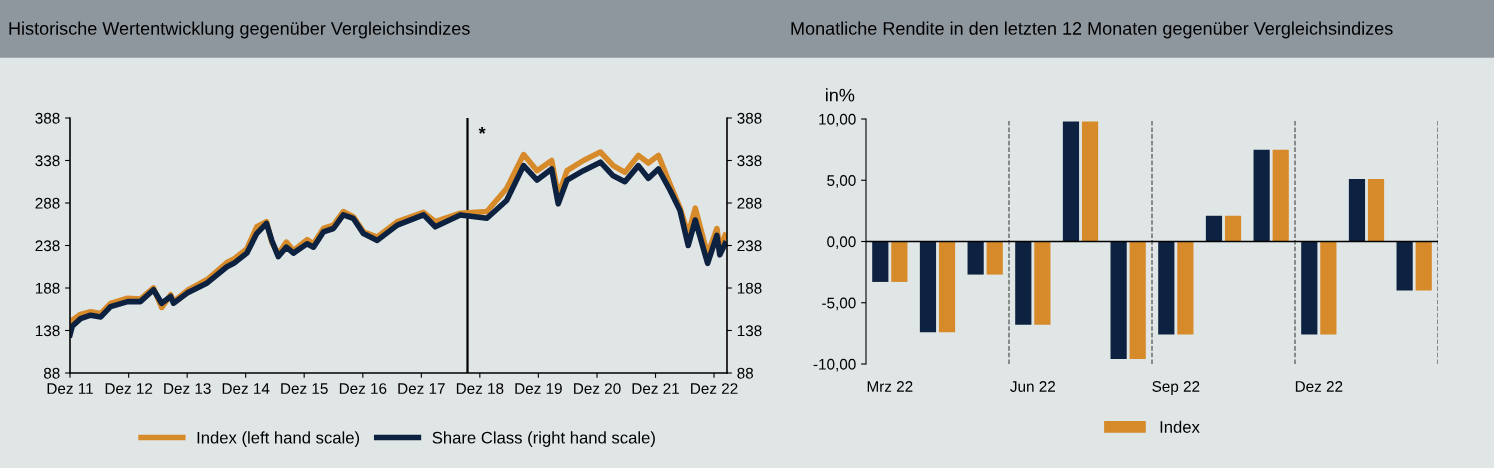  Describe the element at coordinates (749, 161) in the screenshot. I see `y2-tick-label: 338` at that location.